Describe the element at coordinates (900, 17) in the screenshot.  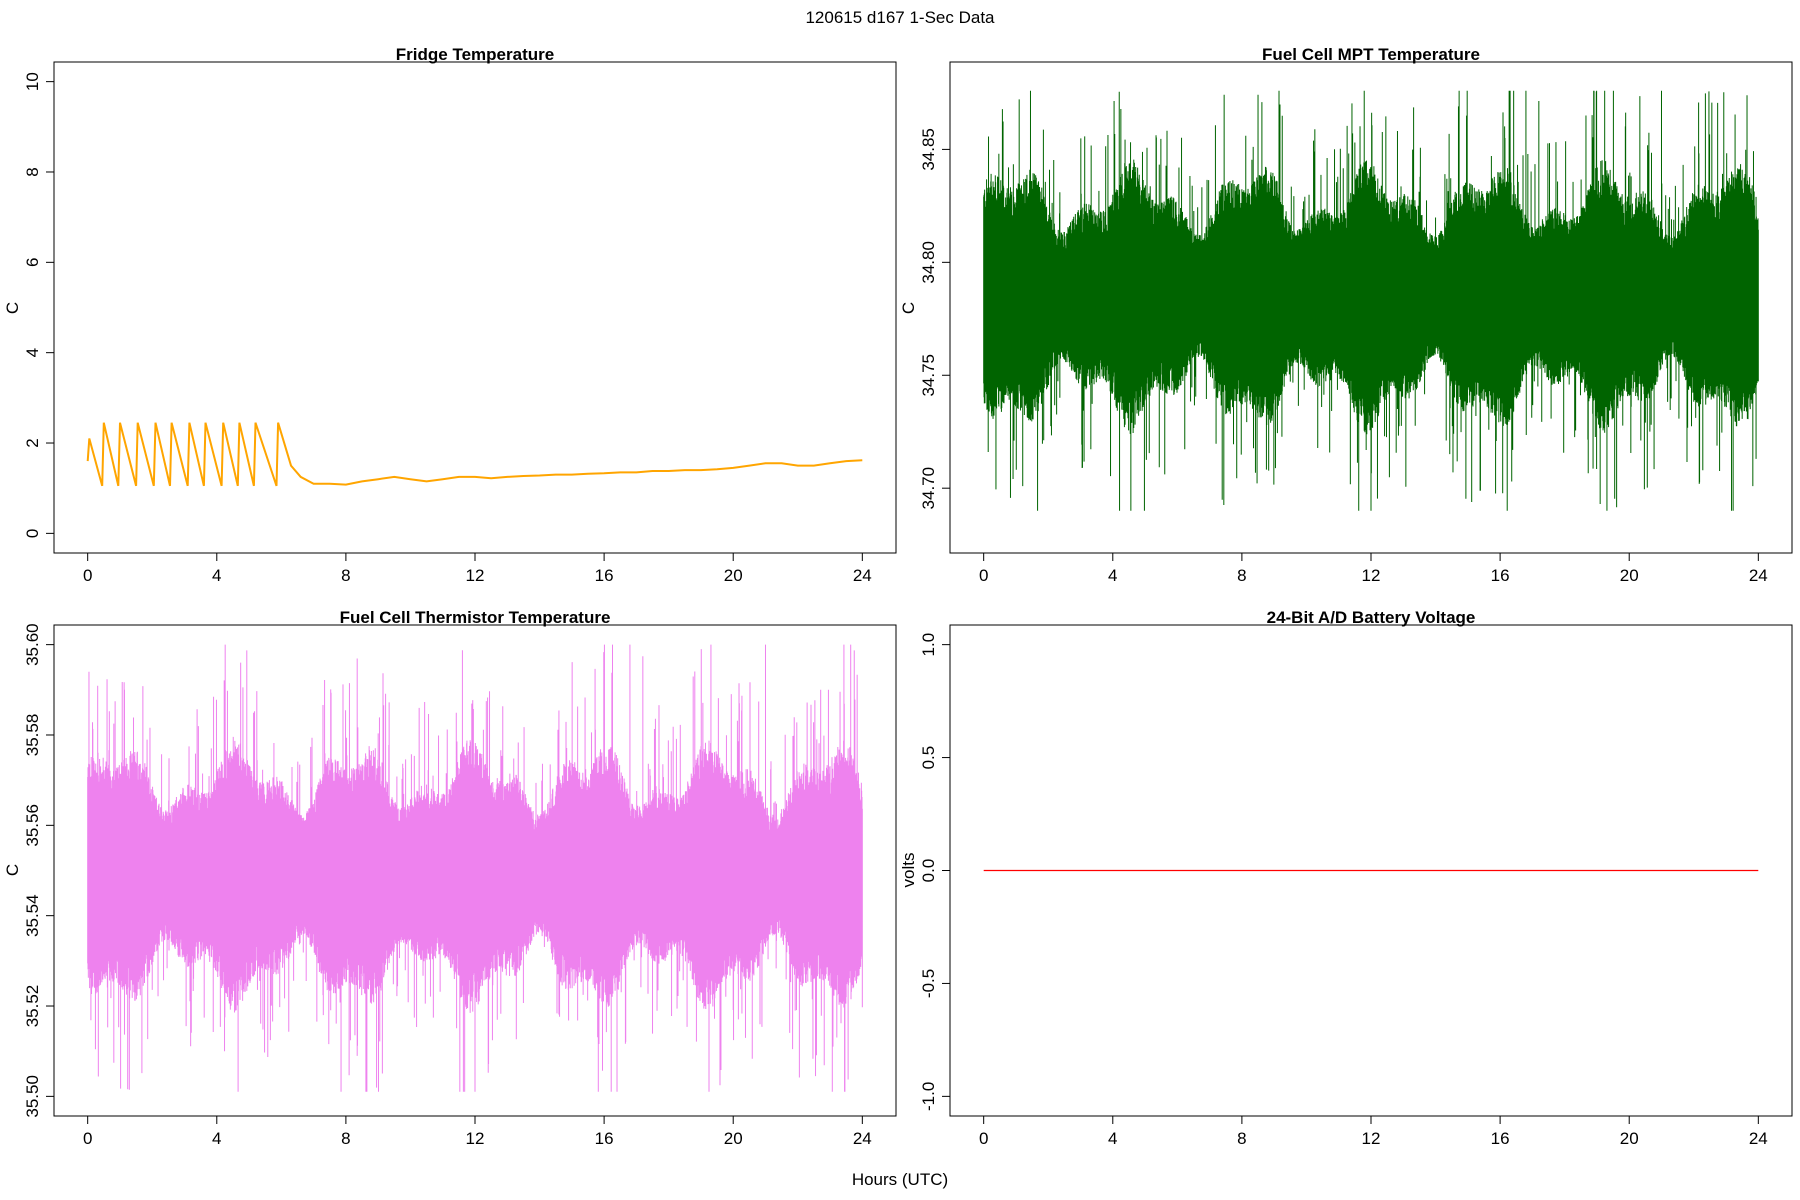
I see `figure-main-title: 120615 d167 1-Sec Data` at that location.